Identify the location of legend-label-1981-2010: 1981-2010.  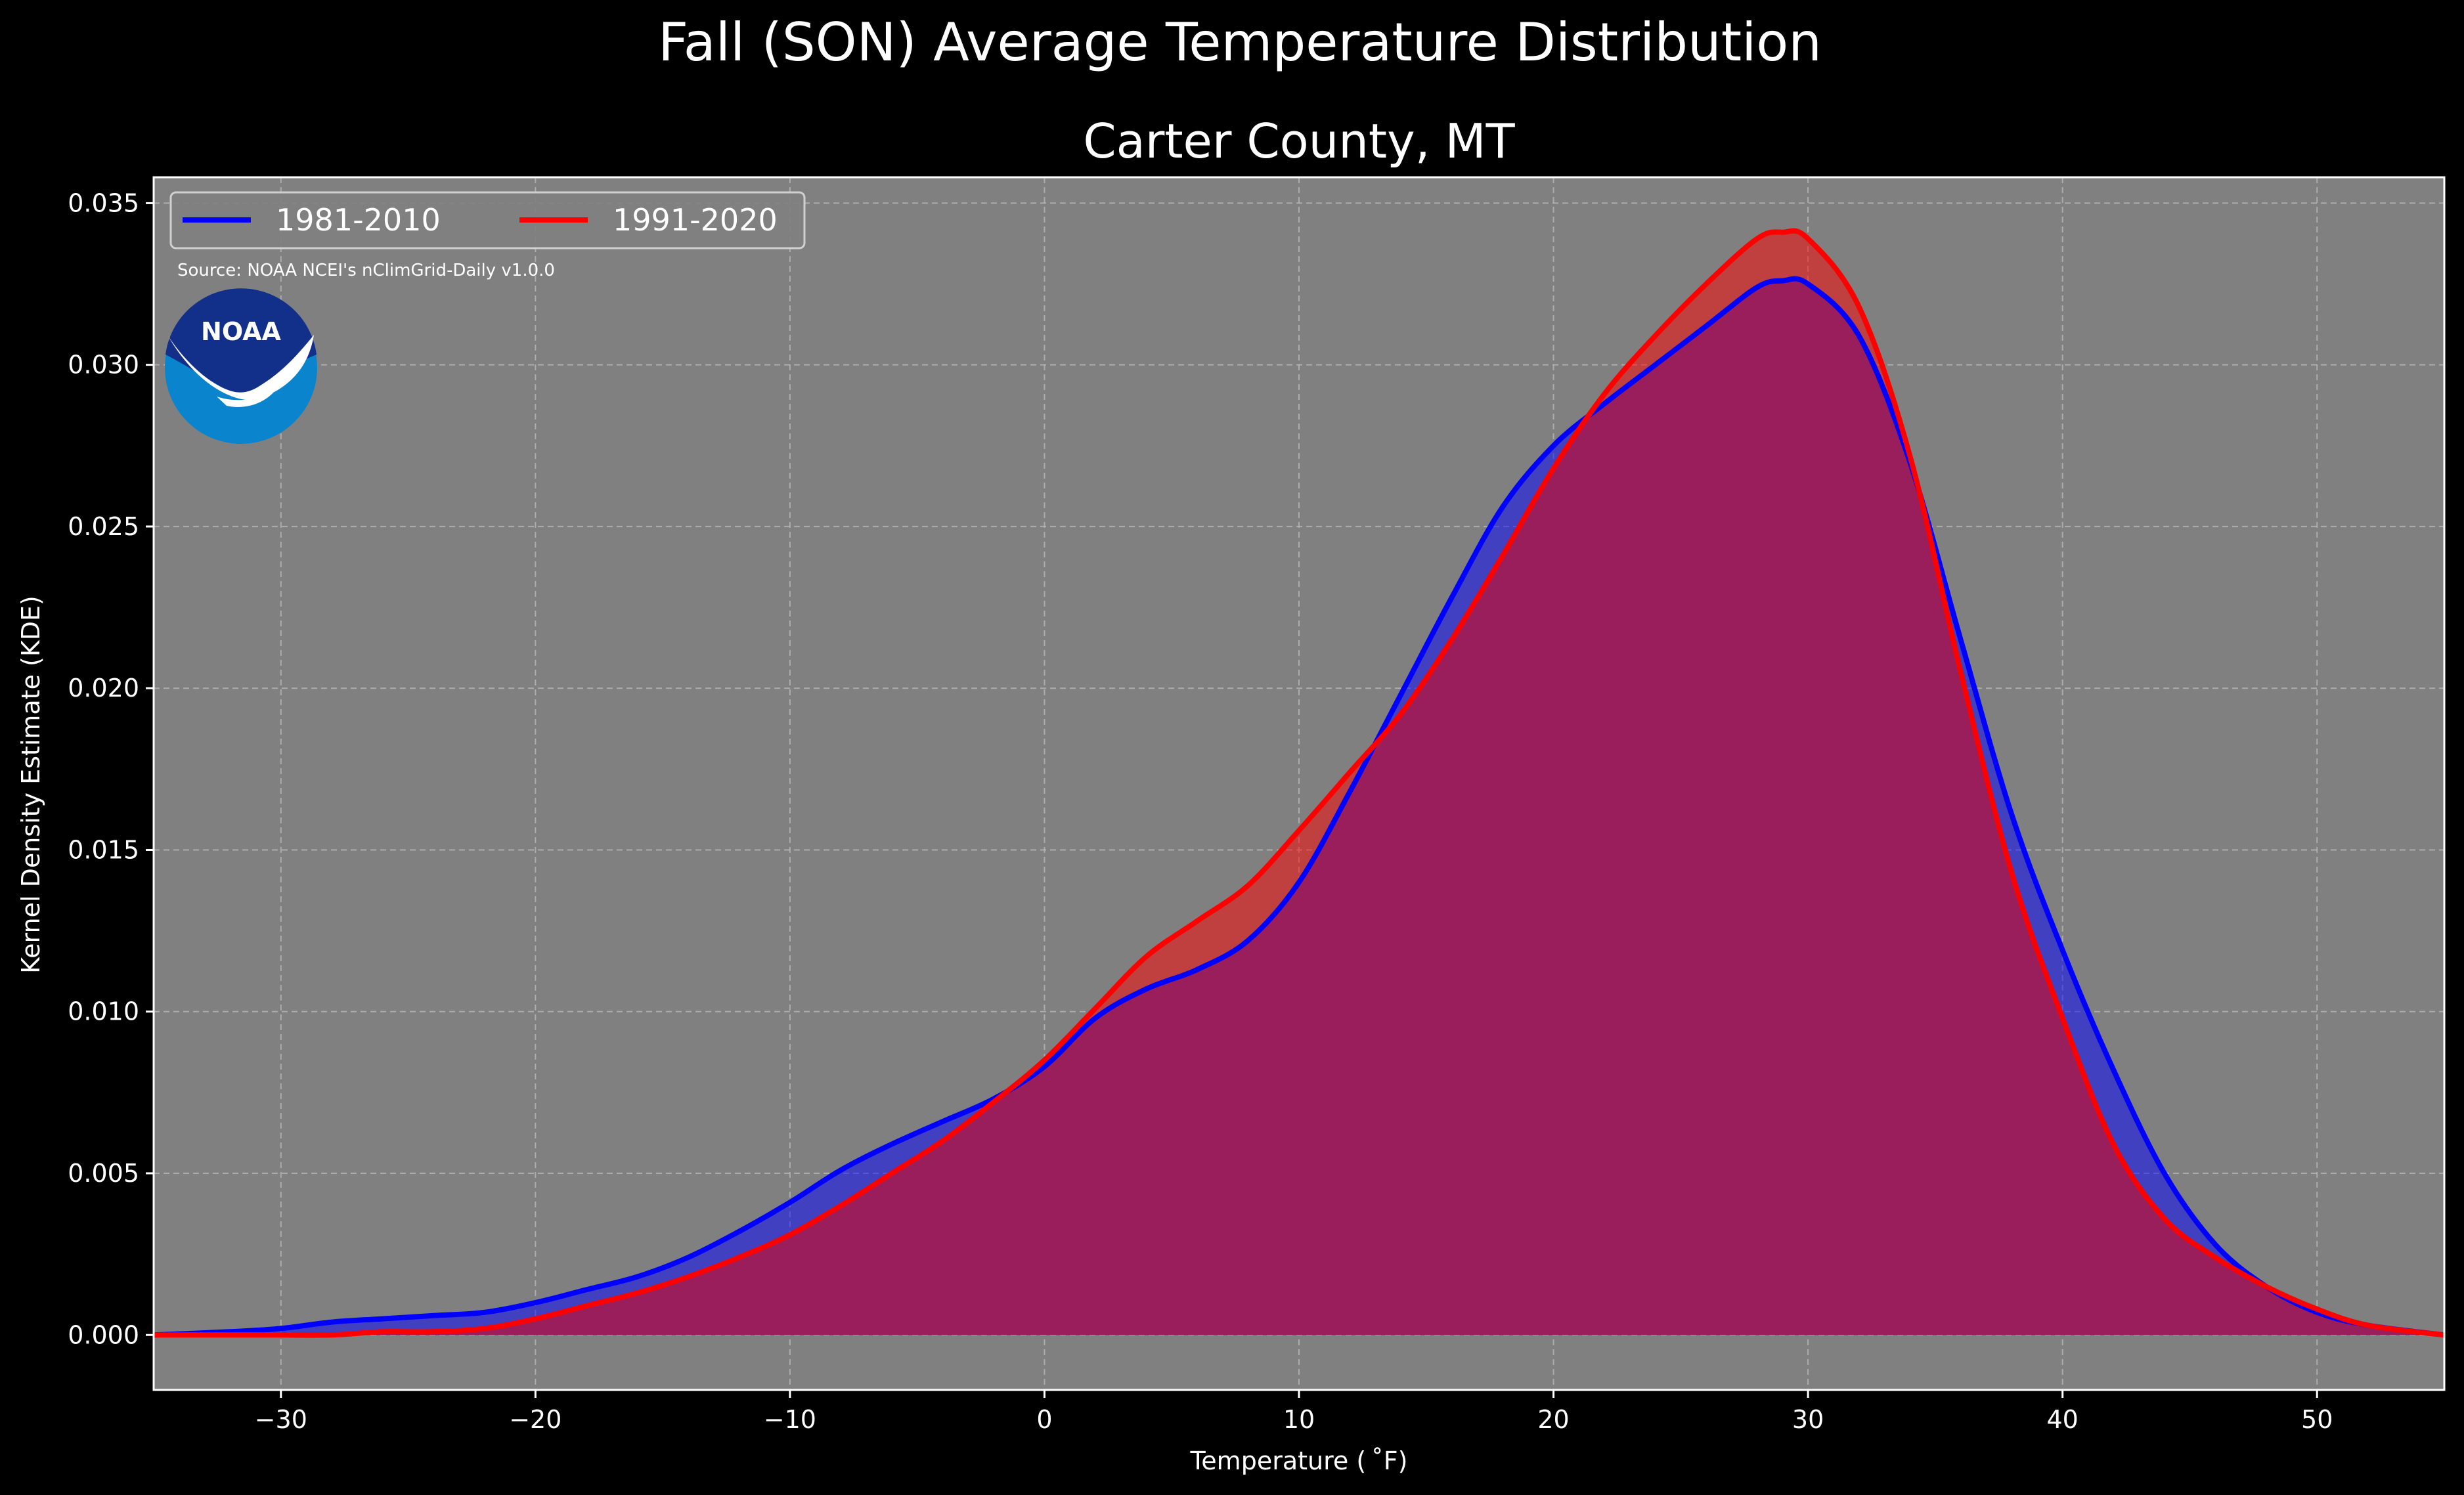
(358, 220).